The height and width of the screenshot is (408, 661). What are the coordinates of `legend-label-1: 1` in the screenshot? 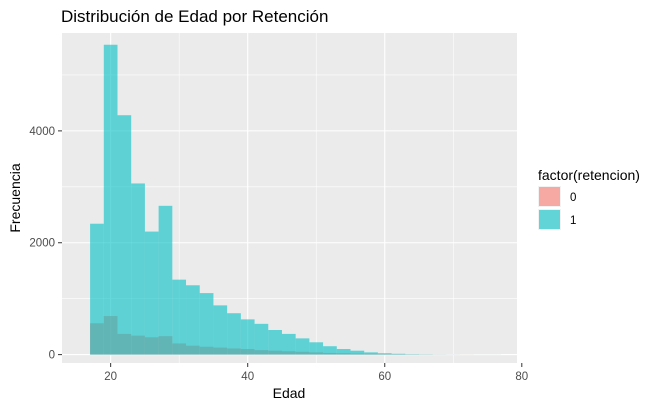 It's located at (573, 221).